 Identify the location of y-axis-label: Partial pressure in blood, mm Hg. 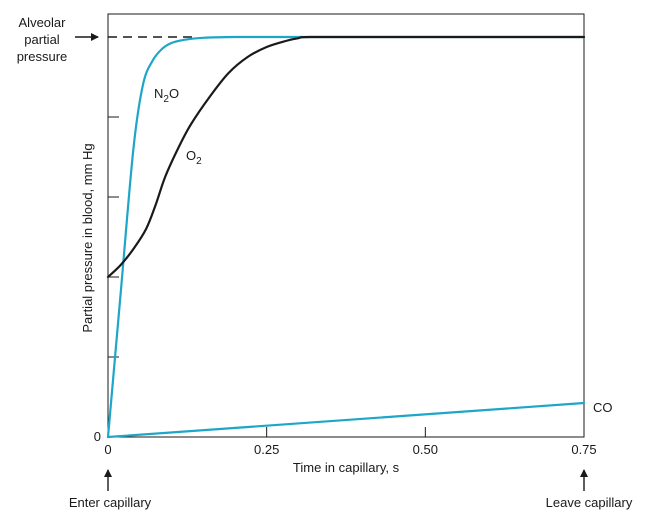
(87, 237).